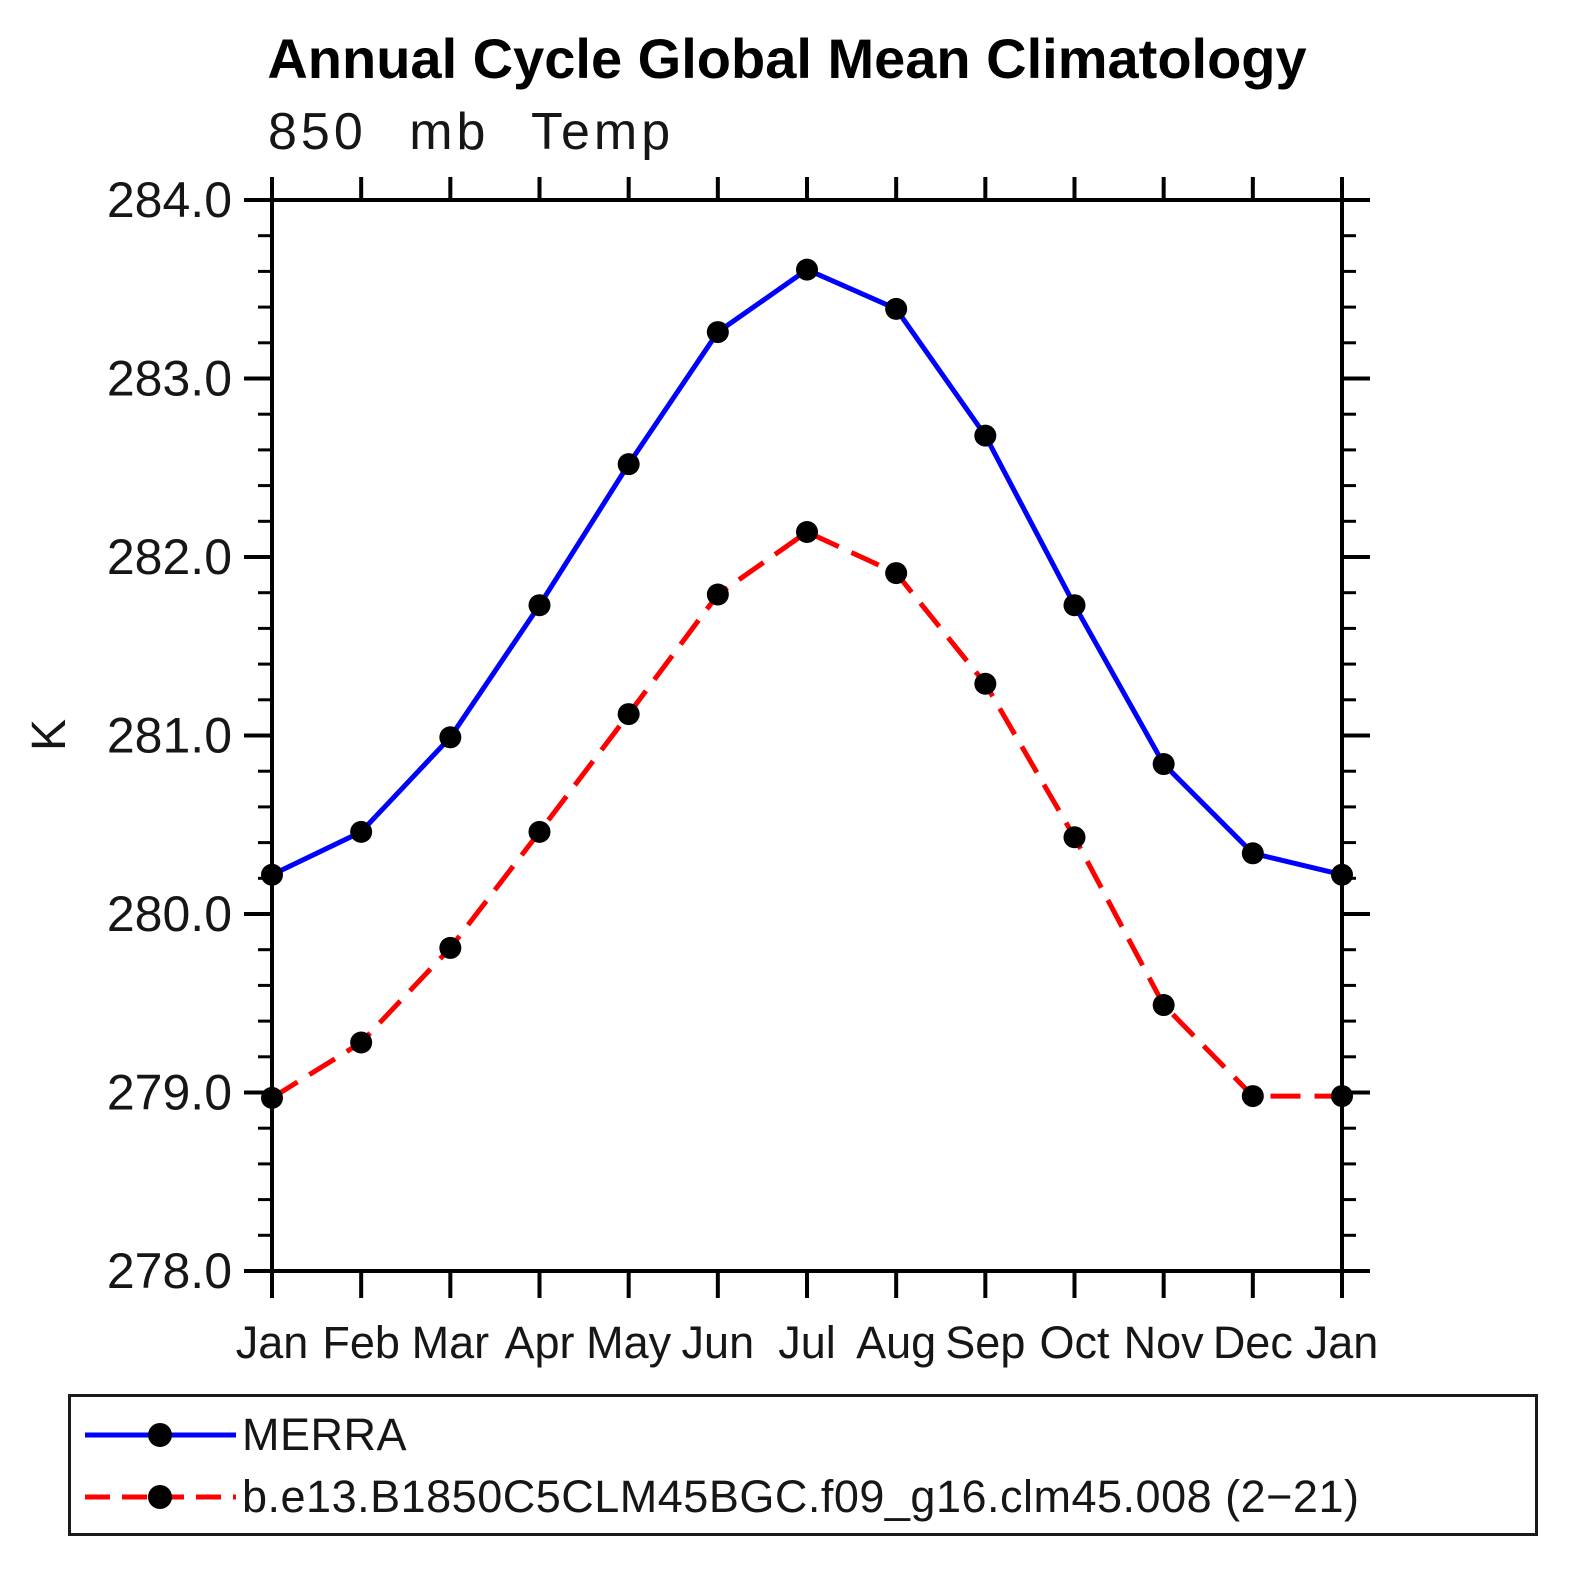 Image resolution: width=1574 pixels, height=1574 pixels. I want to click on y-tick-label: 284.0, so click(169, 200).